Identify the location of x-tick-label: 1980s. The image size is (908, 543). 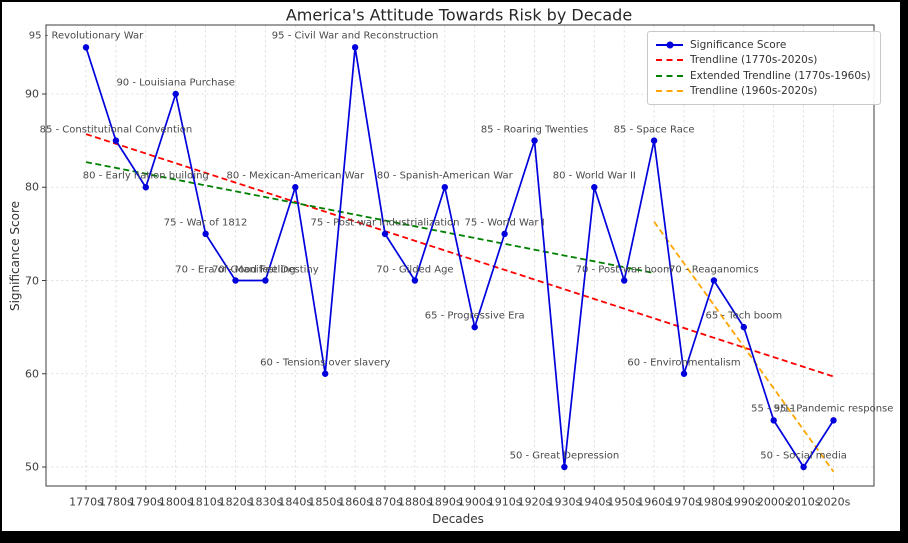
(714, 502).